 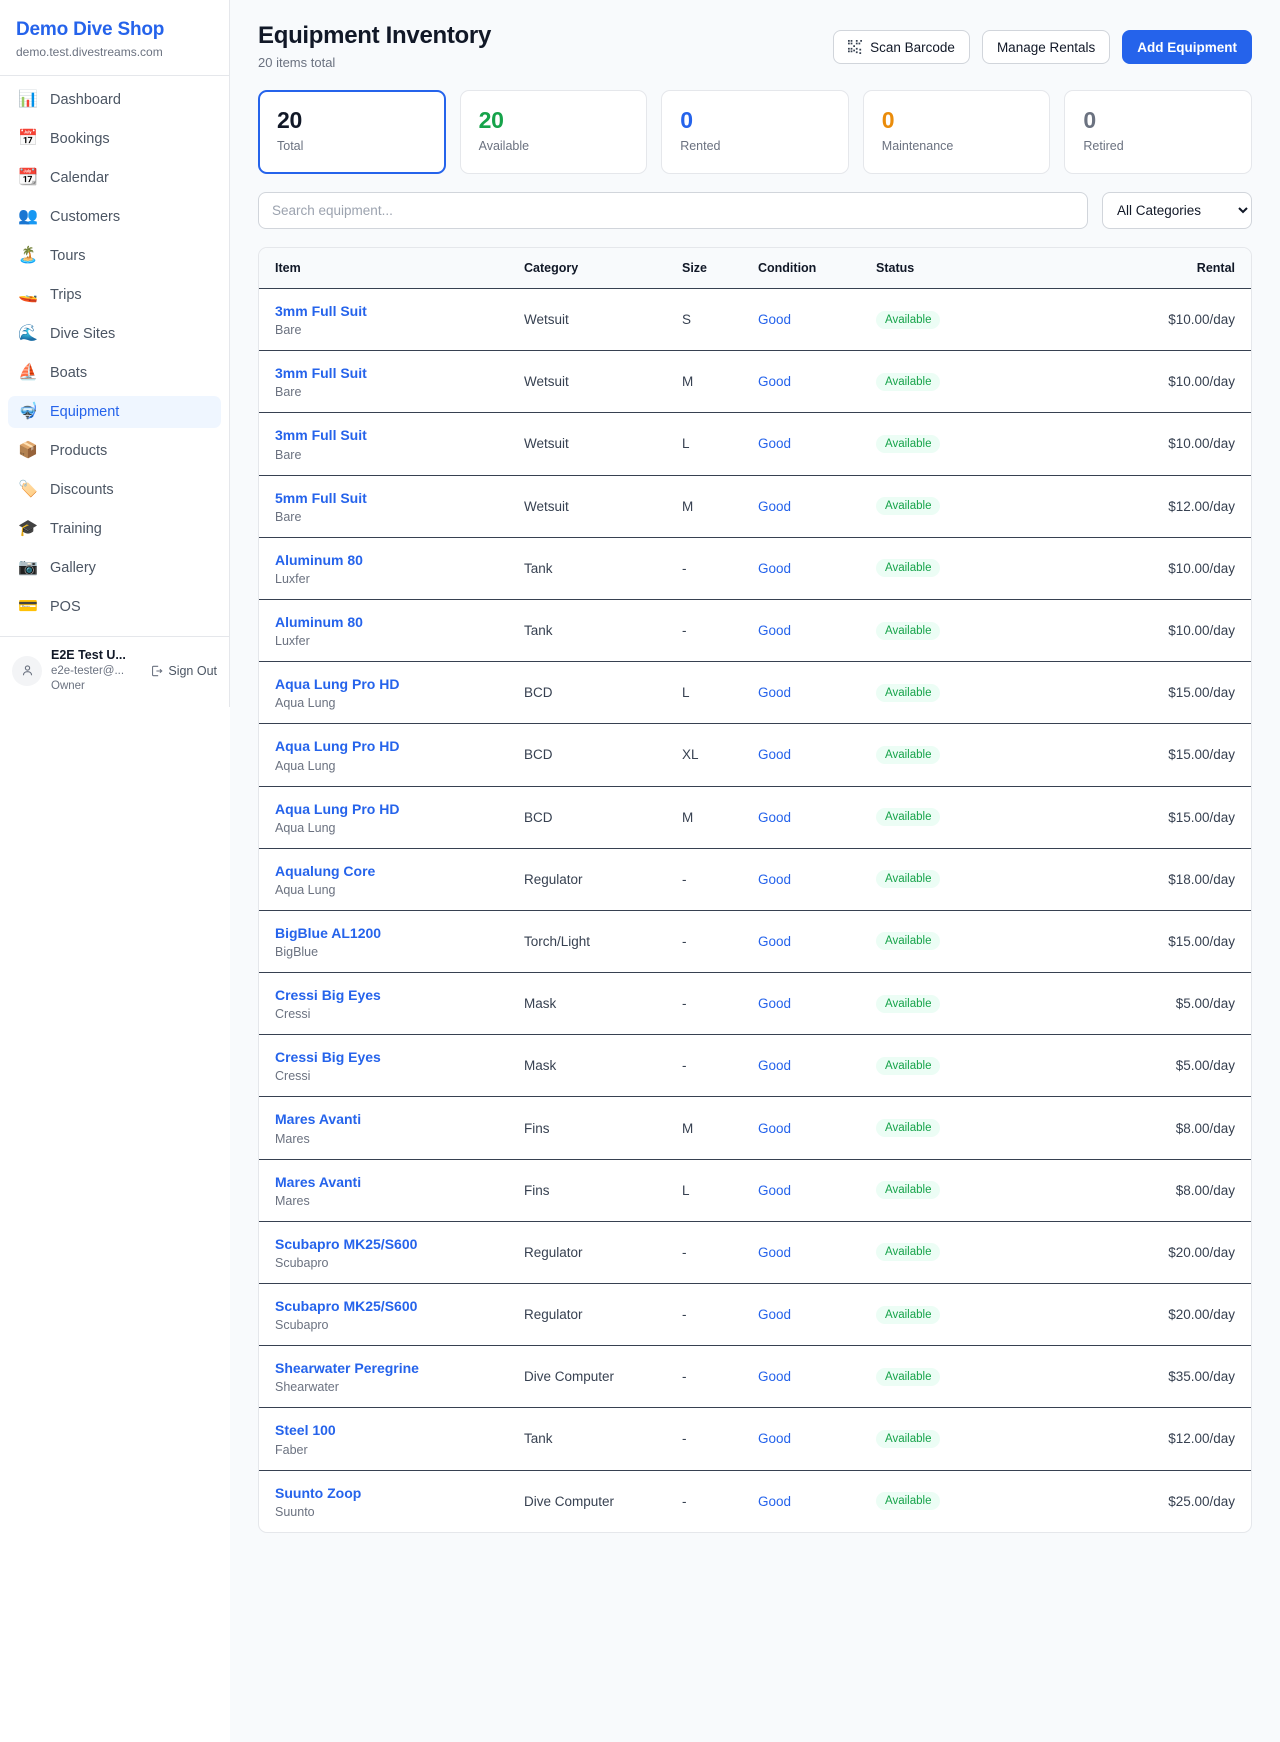 What do you see at coordinates (1138, 817) in the screenshot?
I see `cell-rental: $15.00/day` at bounding box center [1138, 817].